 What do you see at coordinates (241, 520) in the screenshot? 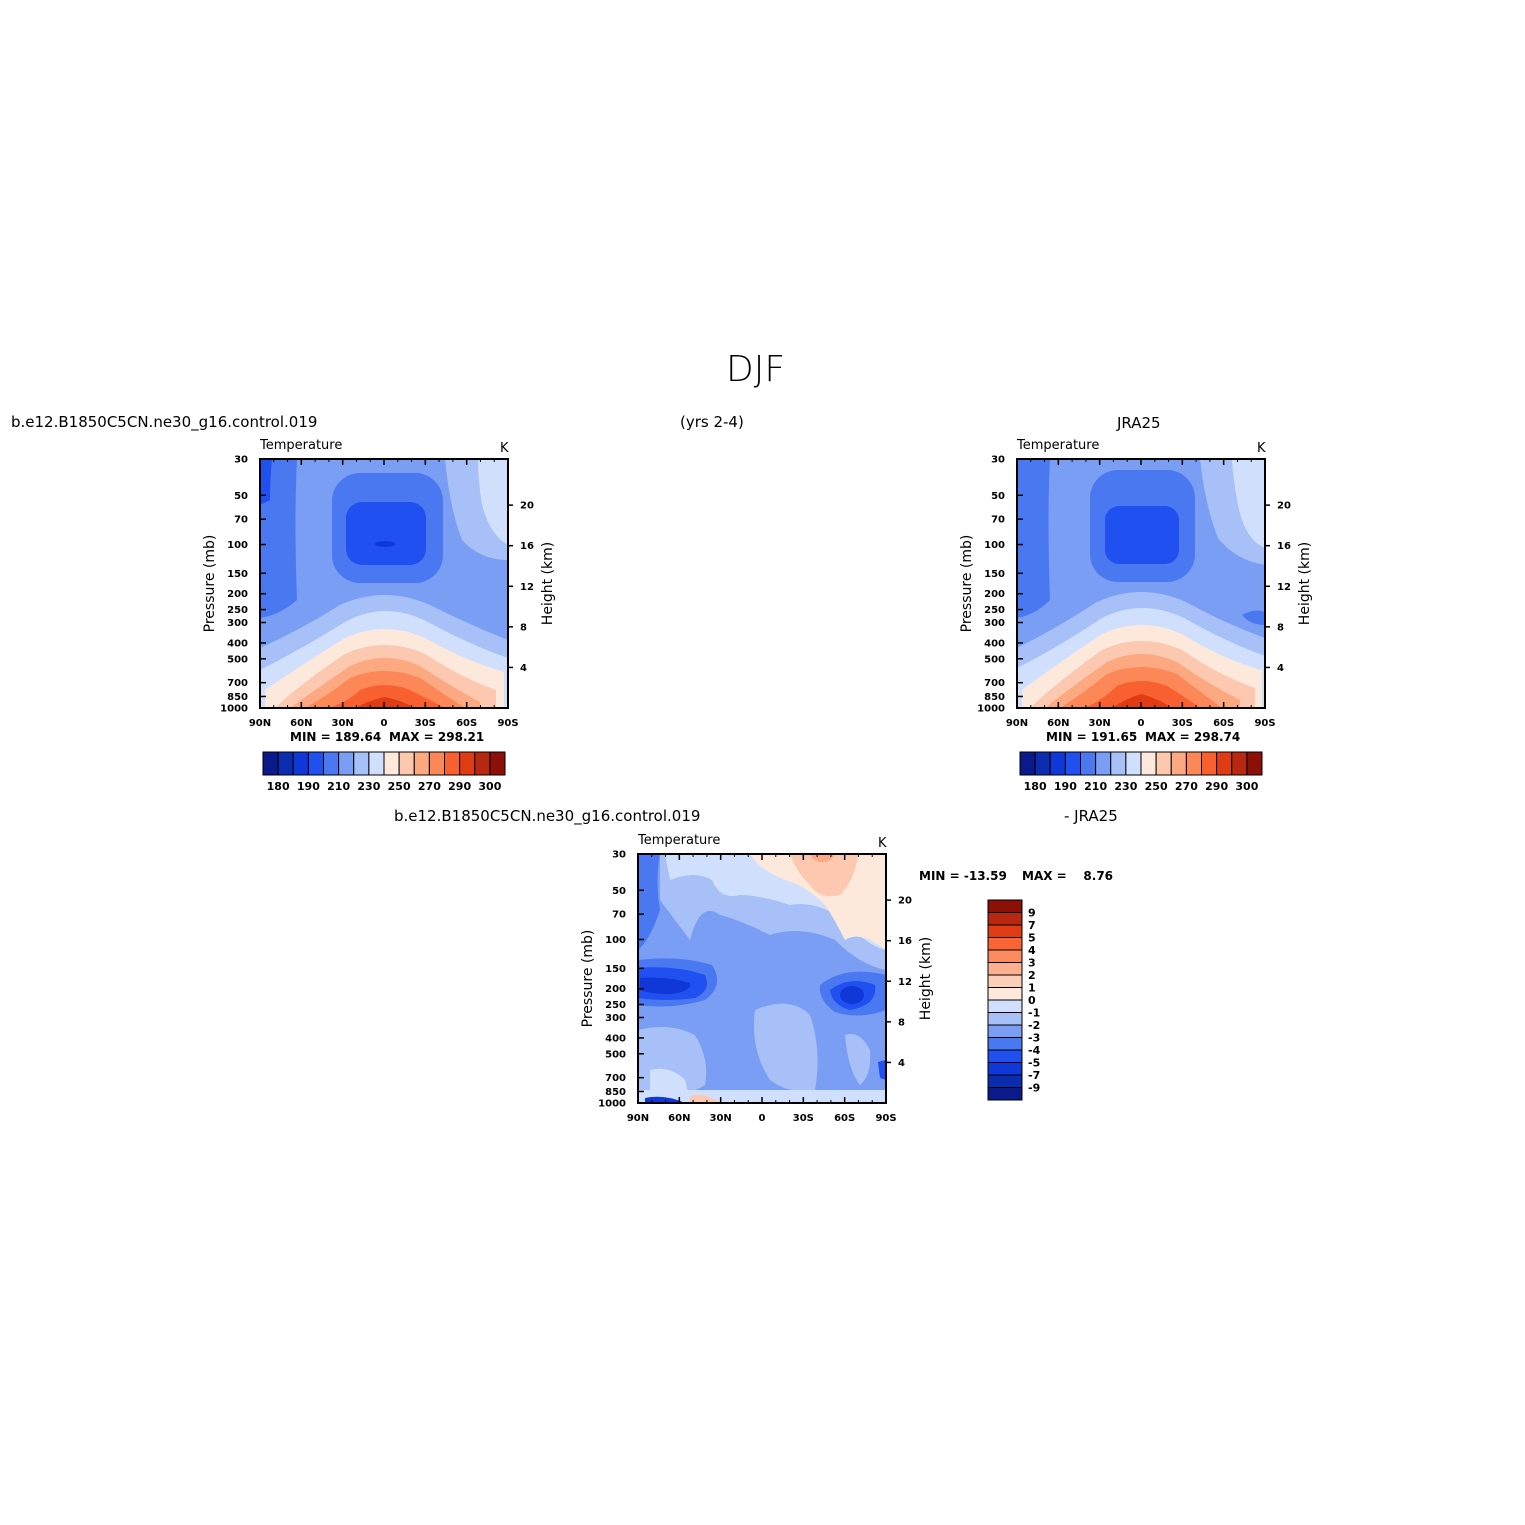
I see `model-y-tick-label: 70` at bounding box center [241, 520].